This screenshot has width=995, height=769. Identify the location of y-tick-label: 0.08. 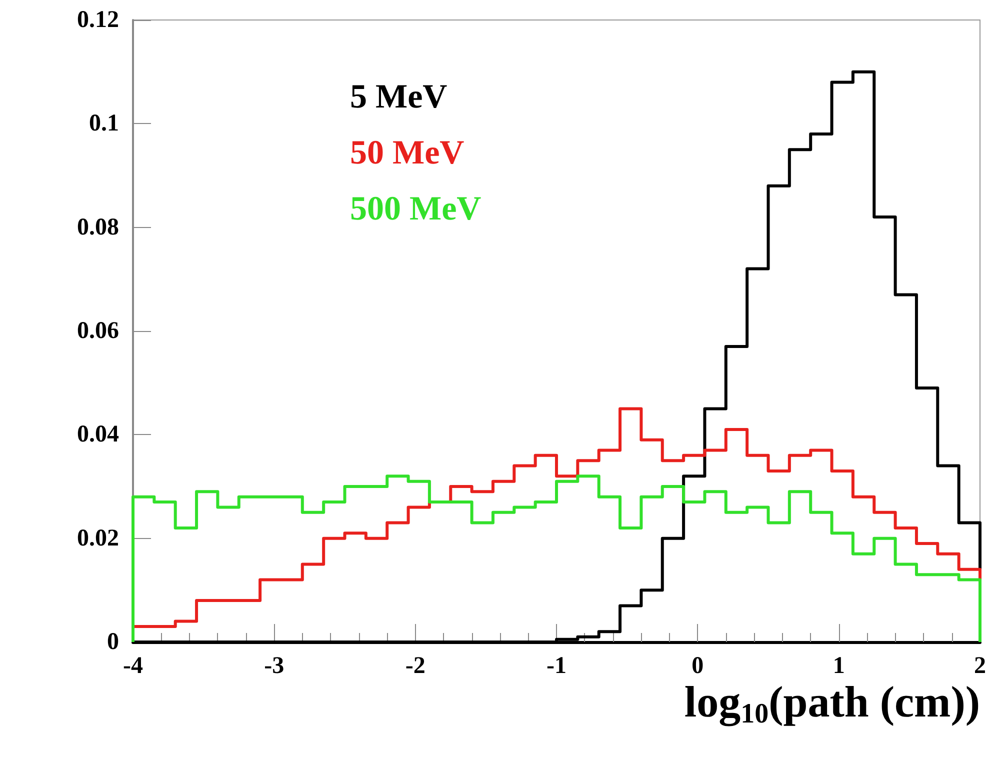
(98, 227).